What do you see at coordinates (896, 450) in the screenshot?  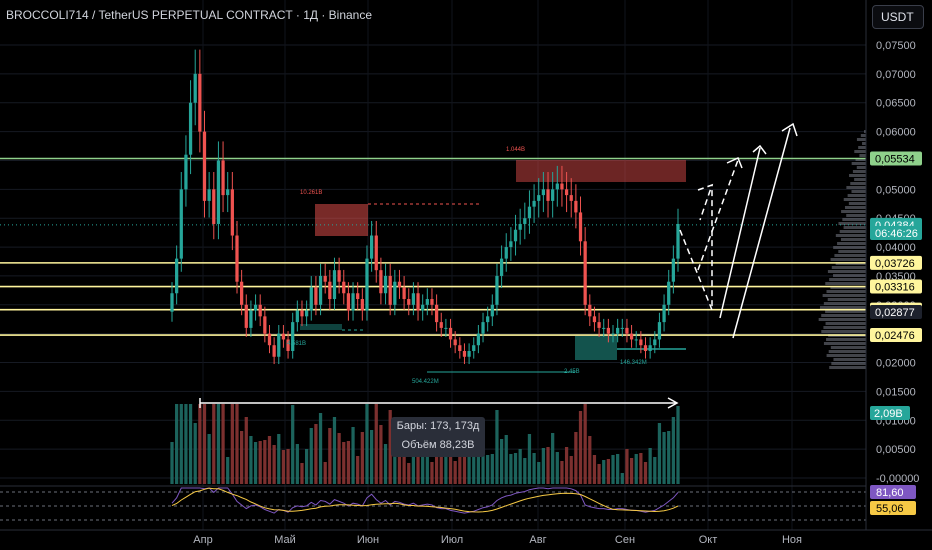 I see `price-tick-label: 0,00500` at bounding box center [896, 450].